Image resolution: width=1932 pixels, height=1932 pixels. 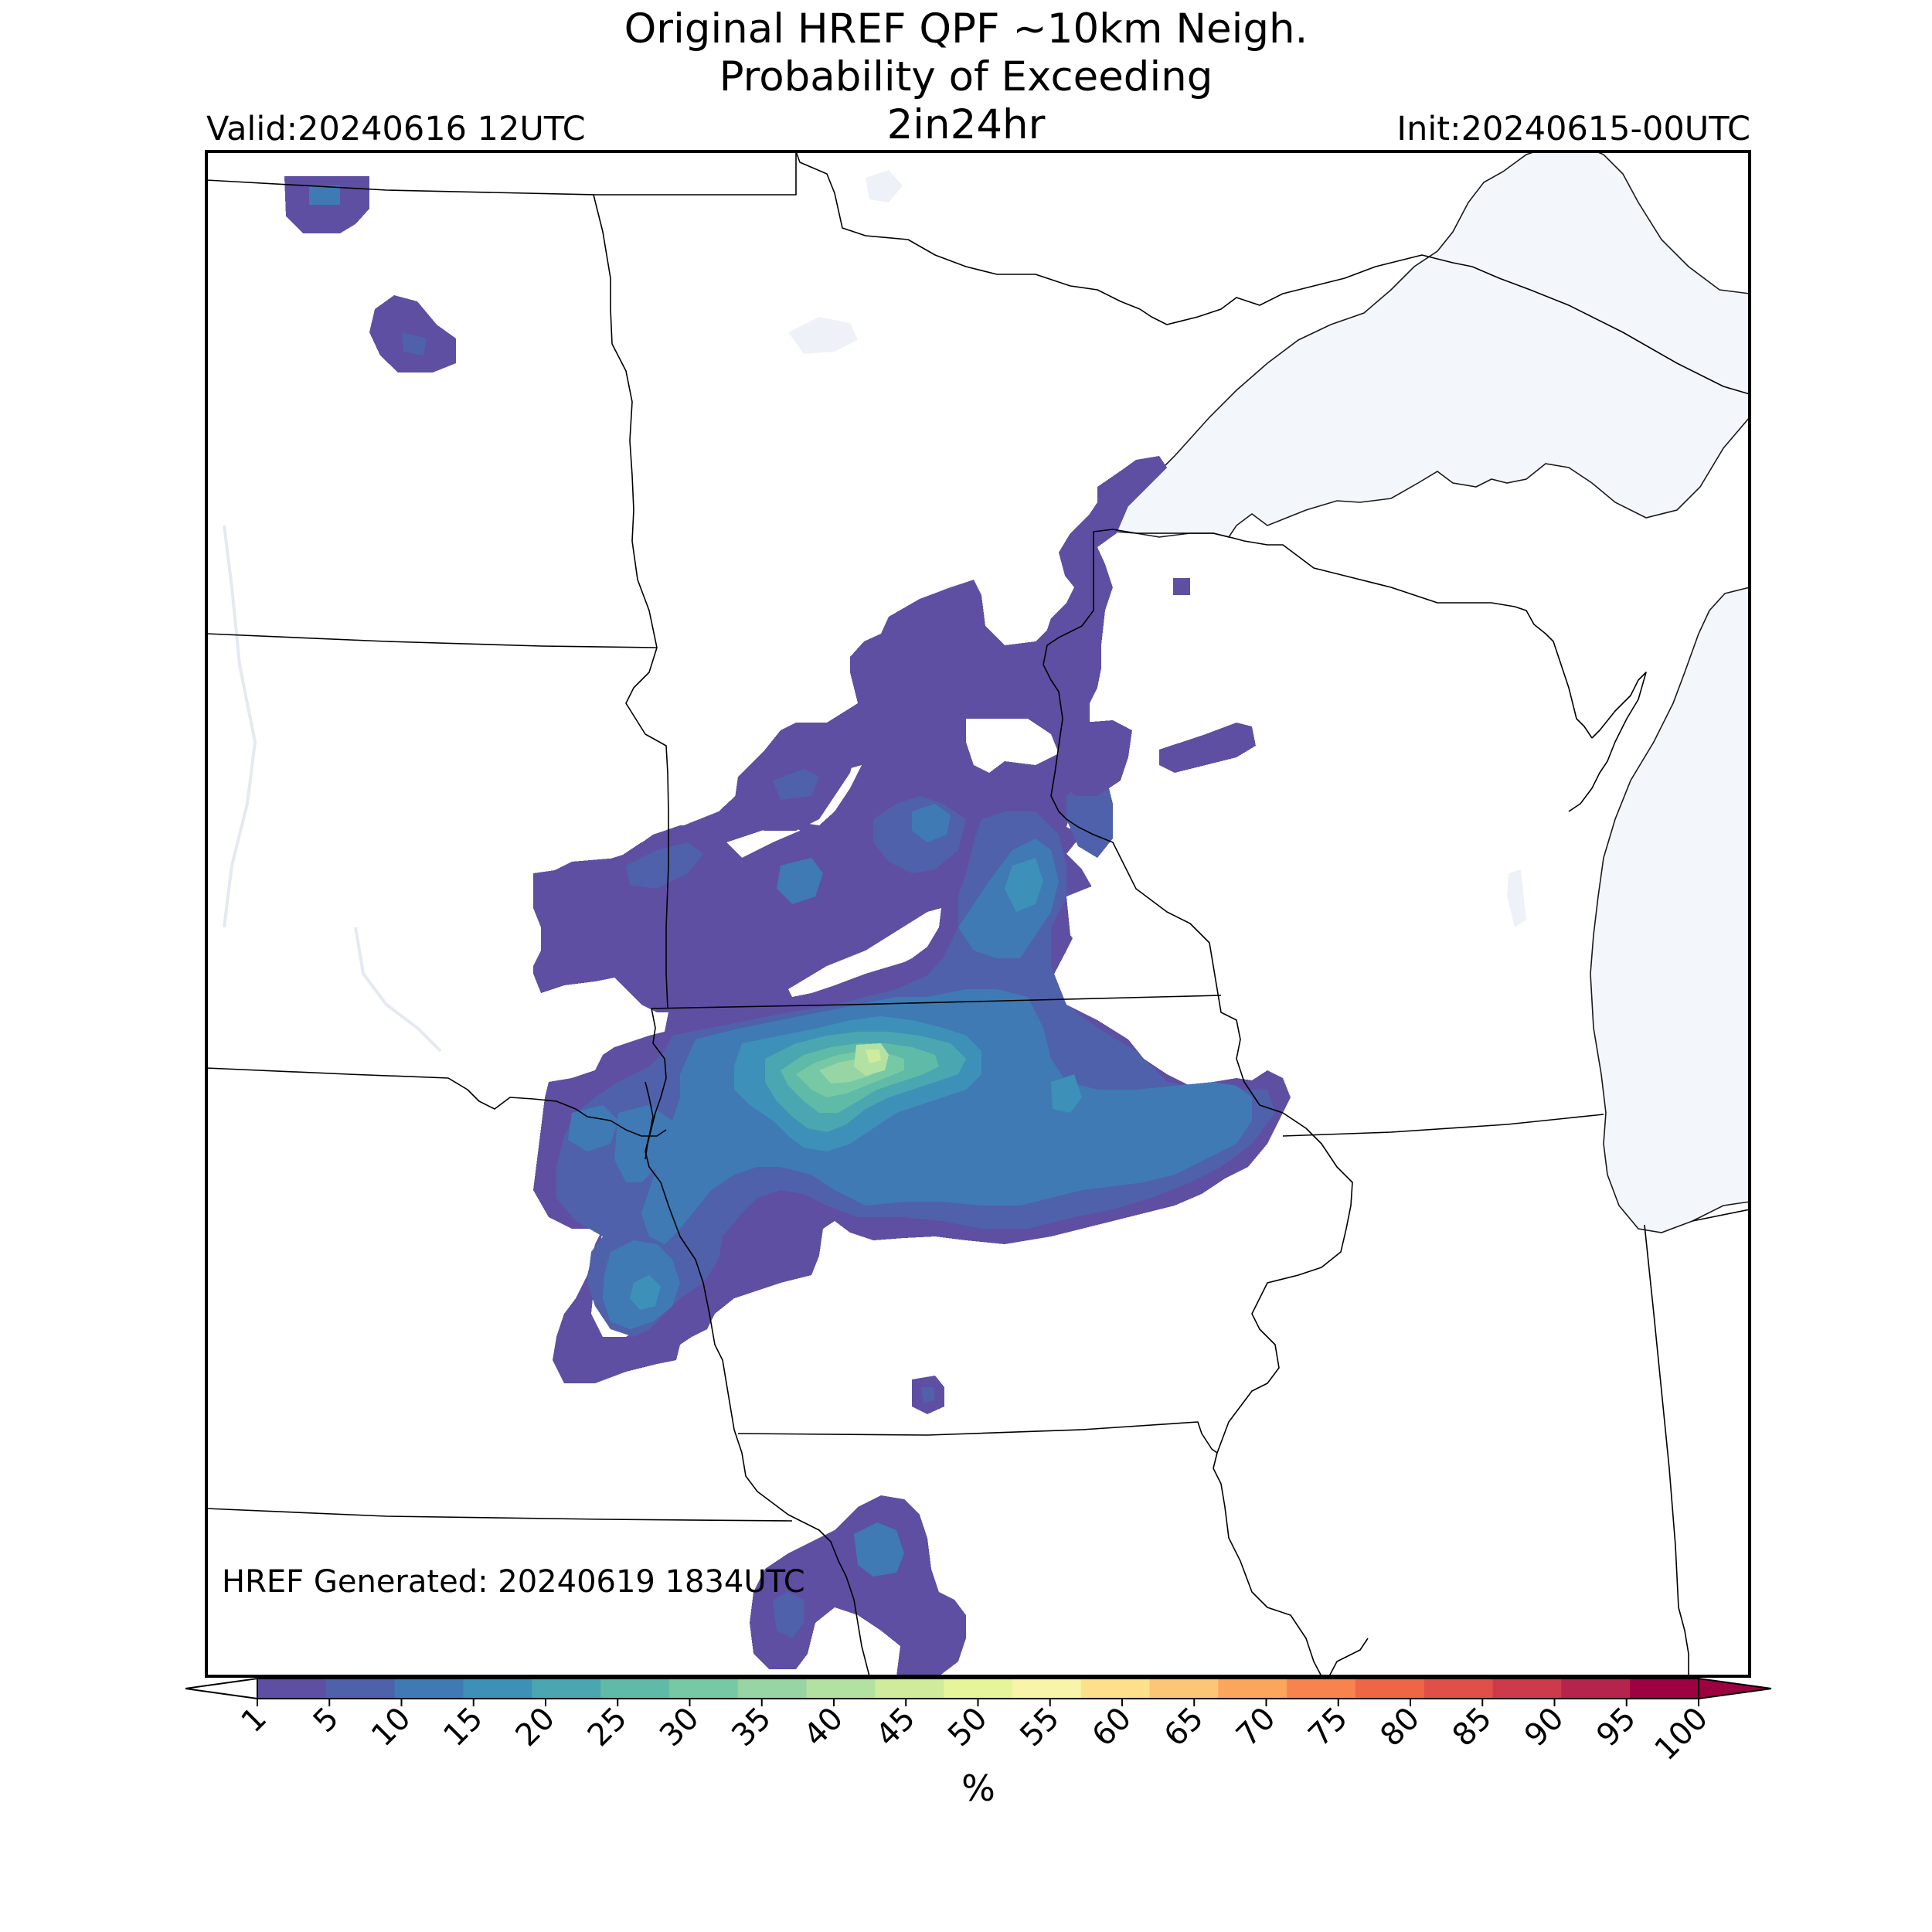 I want to click on wi-mi-boundary, so click(x=1343, y=634).